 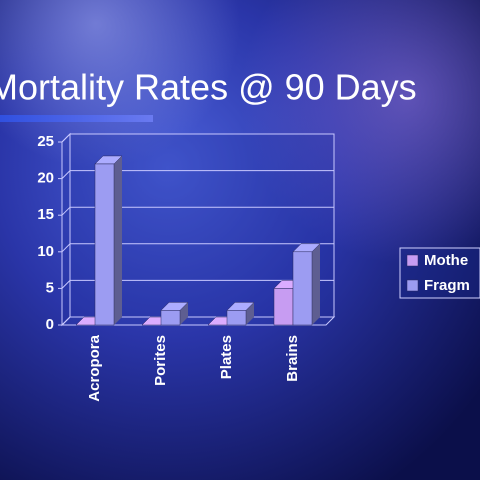 I want to click on y-tick-label: 15, so click(x=45, y=214).